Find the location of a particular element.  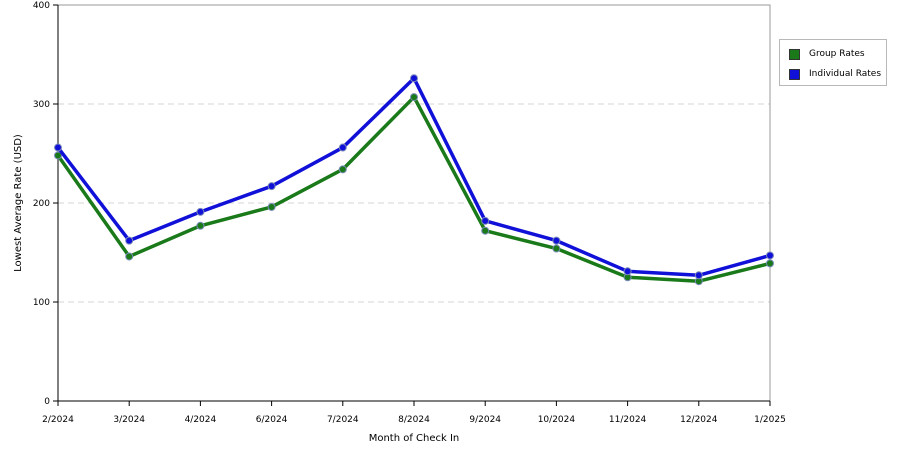

y-tick-label-0: 0 is located at coordinates (47, 402).